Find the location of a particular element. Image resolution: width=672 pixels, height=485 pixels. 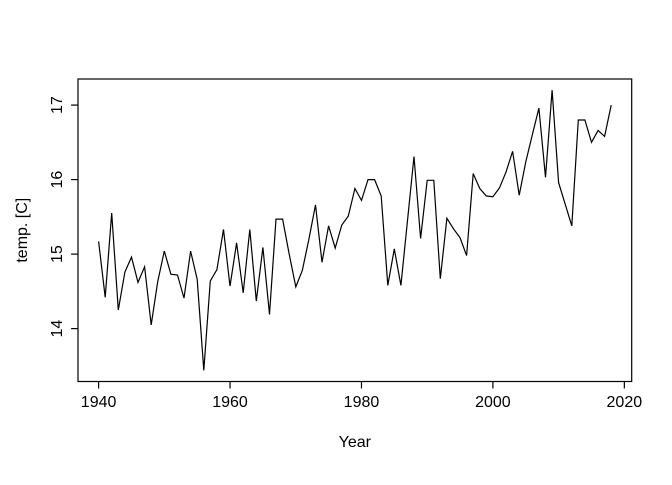

x-axis: 1940 1960 1980 2000 2020 is located at coordinates (362, 396).